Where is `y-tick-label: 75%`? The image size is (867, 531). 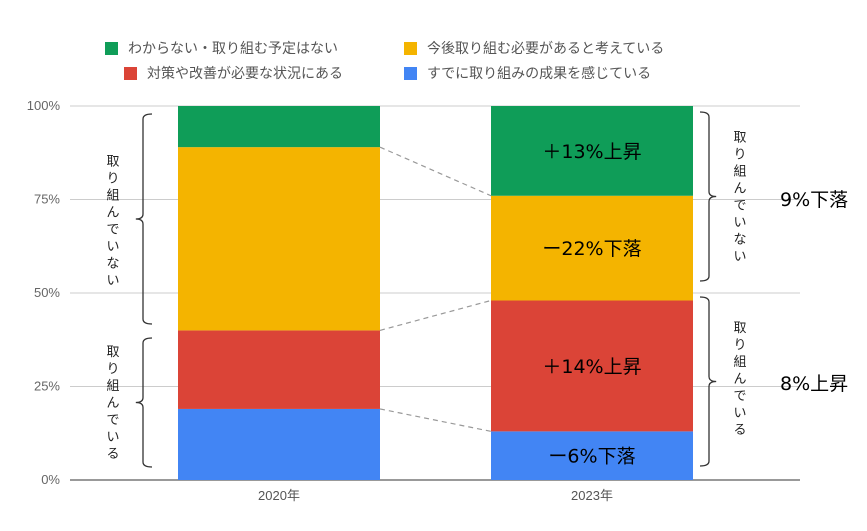
y-tick-label: 75% is located at coordinates (47, 199).